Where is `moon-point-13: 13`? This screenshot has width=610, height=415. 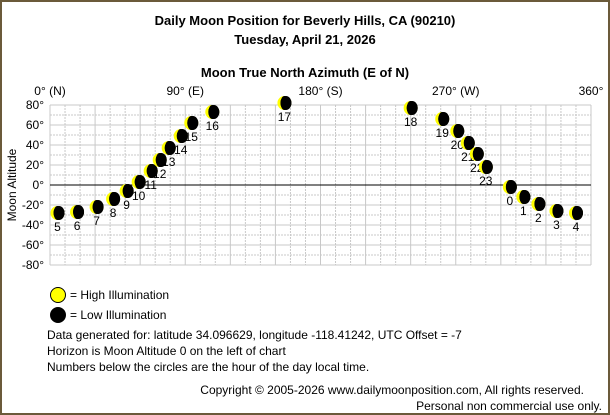 moon-point-13: 13 is located at coordinates (168, 155).